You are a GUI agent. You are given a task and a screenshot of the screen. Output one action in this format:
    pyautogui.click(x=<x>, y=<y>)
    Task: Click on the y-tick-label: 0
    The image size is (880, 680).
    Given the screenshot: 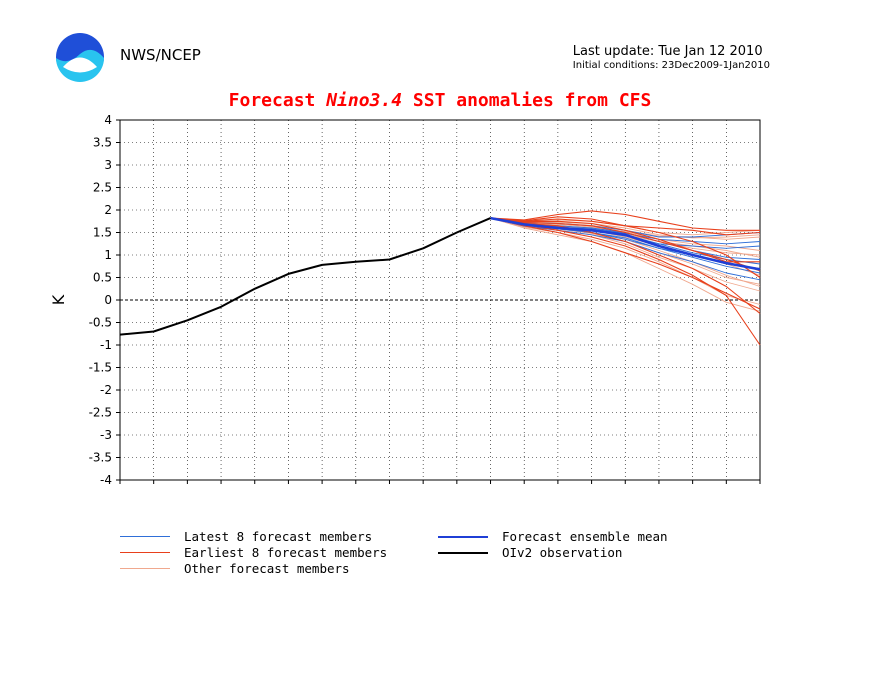 What is the action you would take?
    pyautogui.click(x=108, y=300)
    